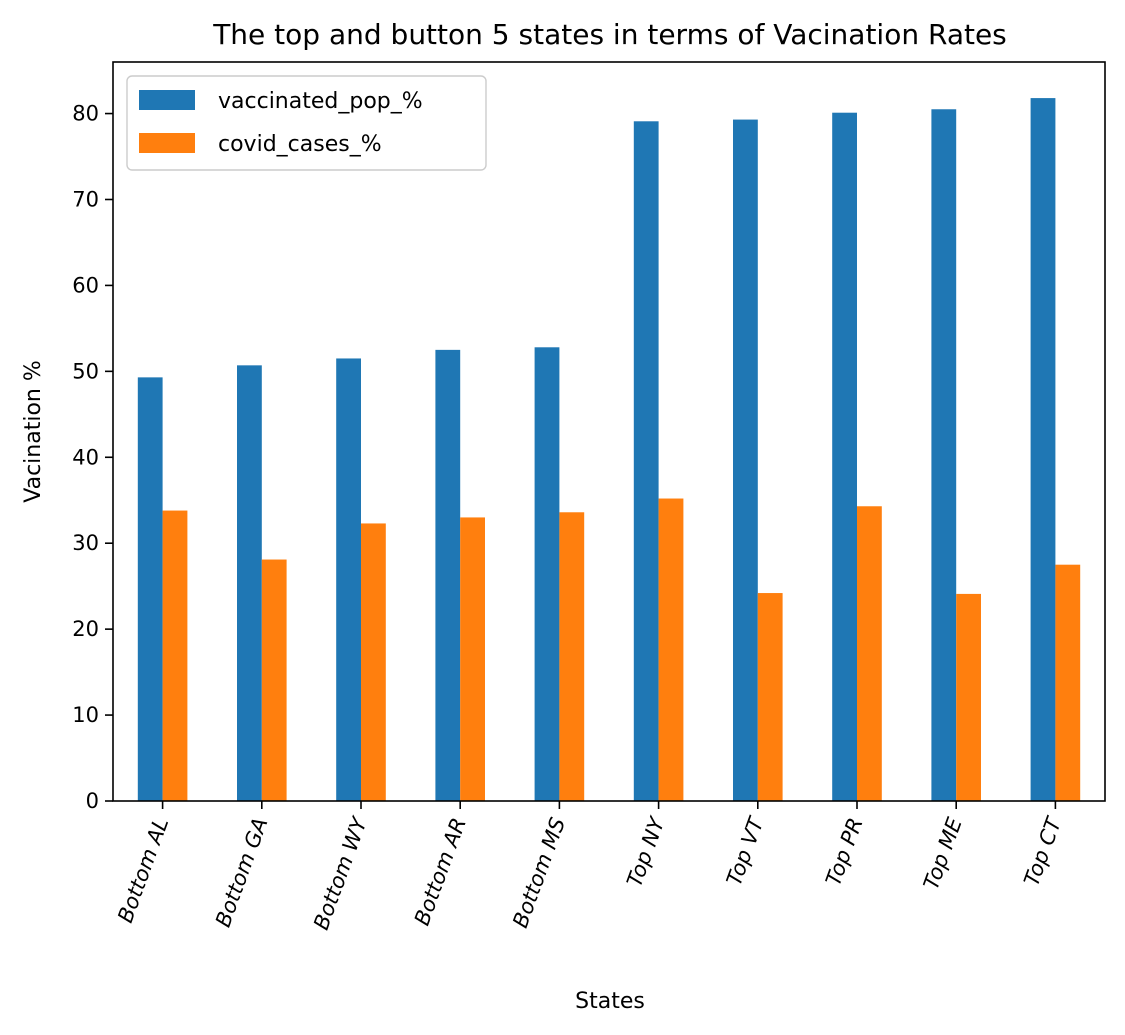 The height and width of the screenshot is (1035, 1125). Describe the element at coordinates (167, 100) in the screenshot. I see `legend-swatch-vaccinated` at that location.